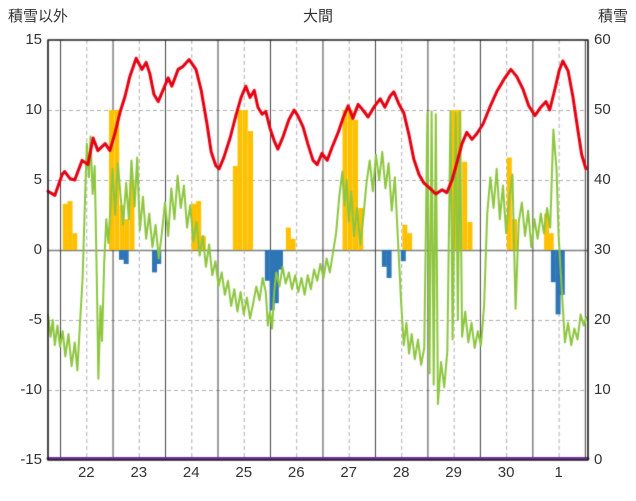 The image size is (636, 501). I want to click on left-axis-tick-label: -5, so click(35, 319).